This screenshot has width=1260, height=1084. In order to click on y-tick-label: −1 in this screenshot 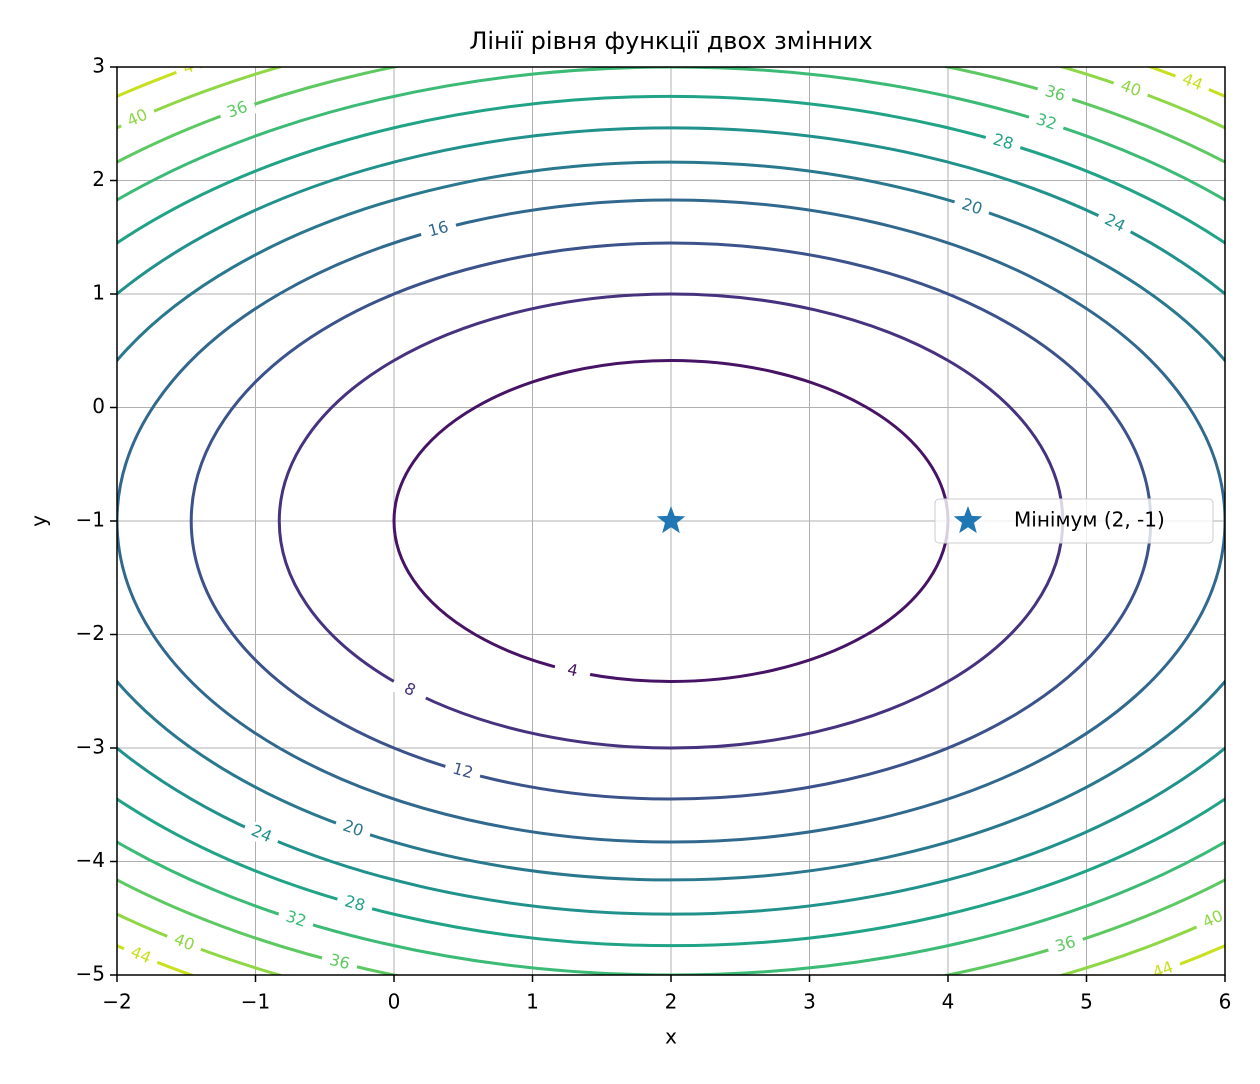, I will do `click(90, 520)`.